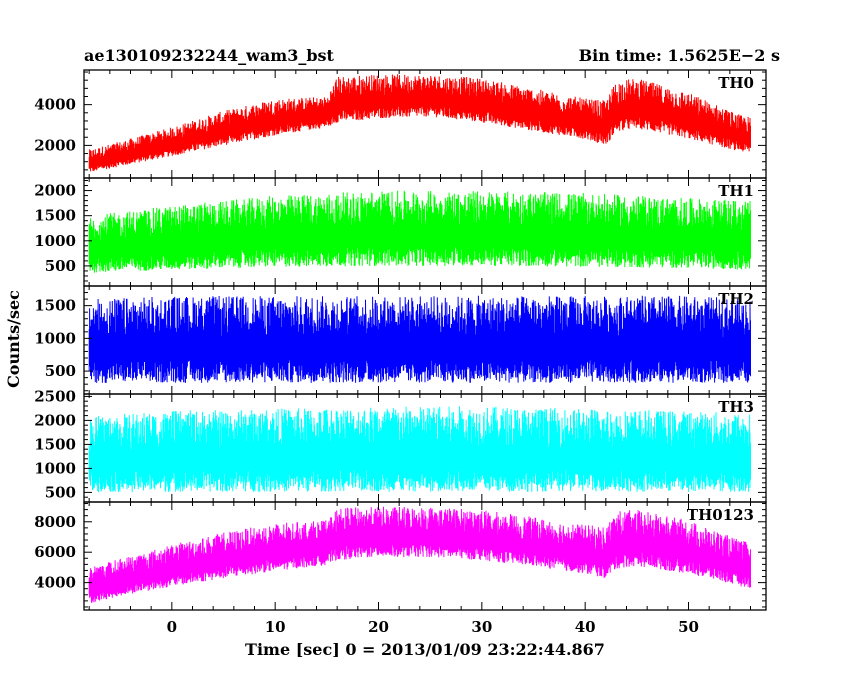  Describe the element at coordinates (585, 627) in the screenshot. I see `x-tick-label: 40` at that location.